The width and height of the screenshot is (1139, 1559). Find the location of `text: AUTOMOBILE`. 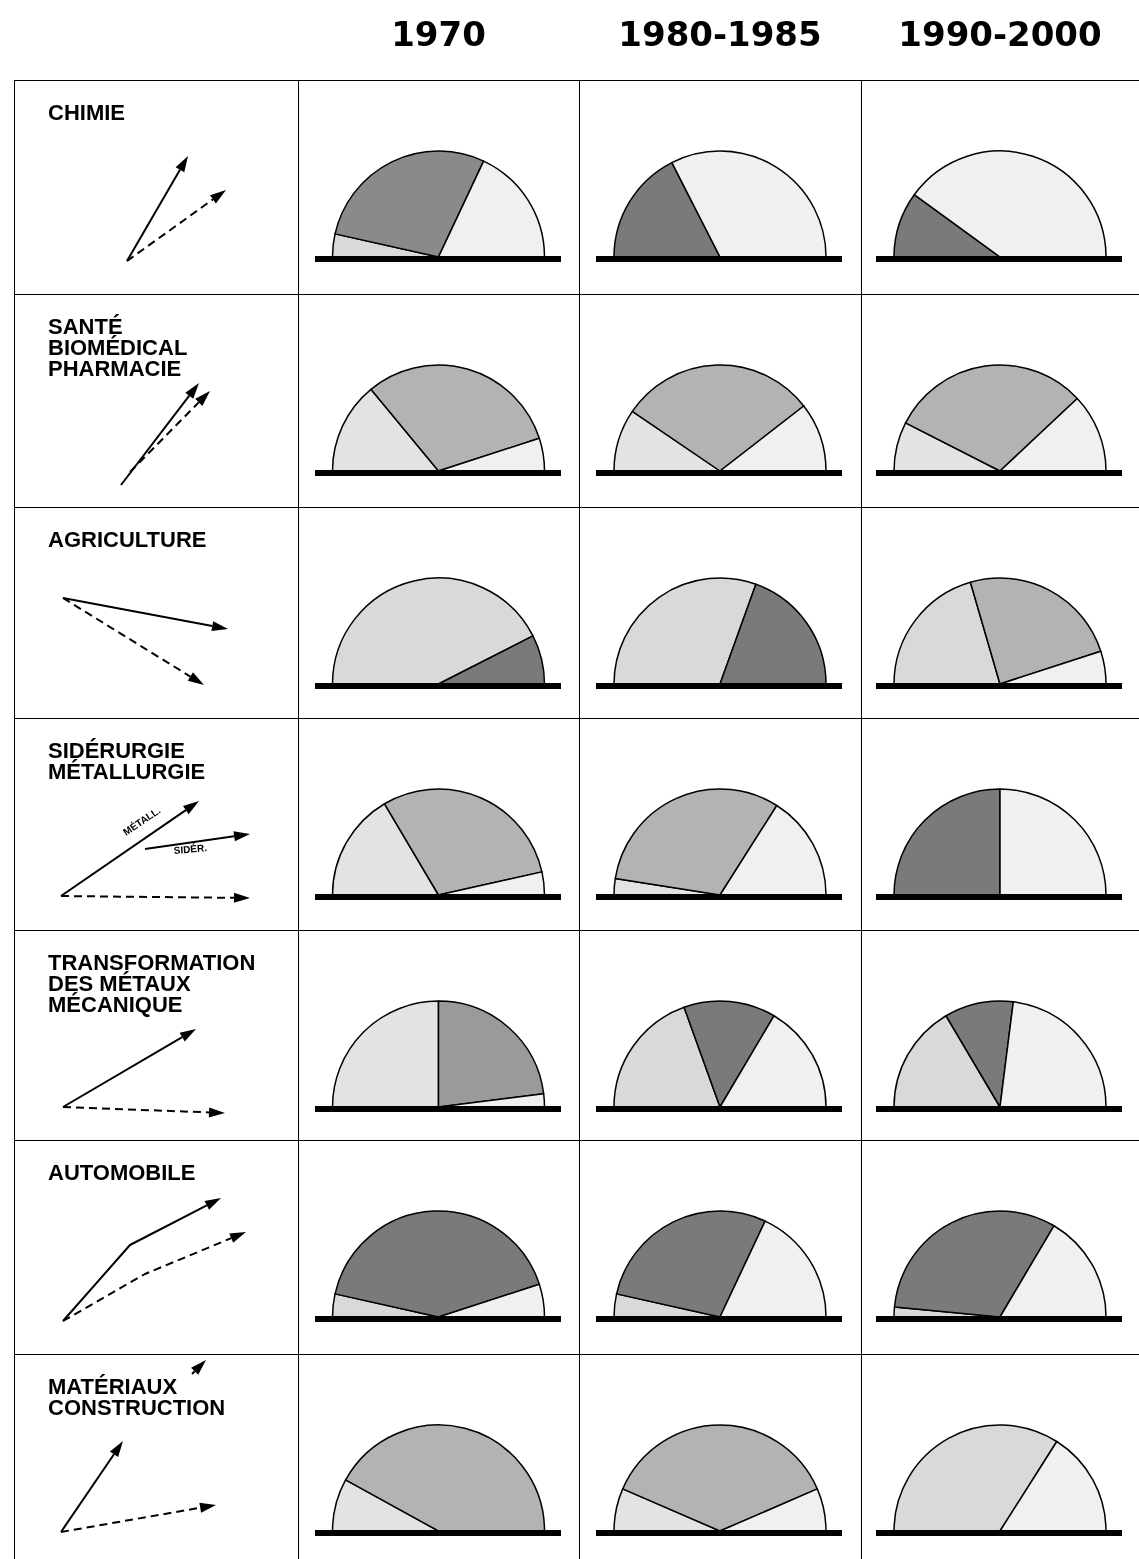

text: AUTOMOBILE is located at coordinates (122, 1172).